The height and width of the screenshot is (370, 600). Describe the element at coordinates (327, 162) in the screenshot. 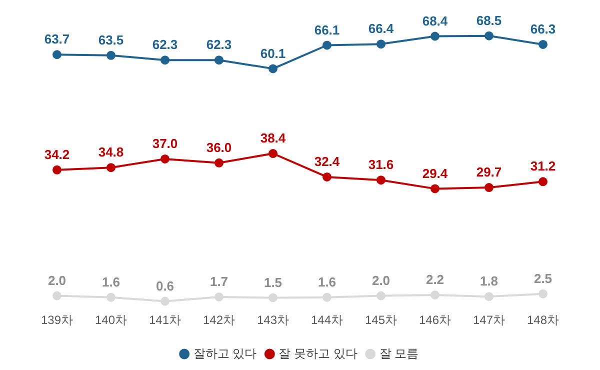

I see `data-label: 32.4` at that location.